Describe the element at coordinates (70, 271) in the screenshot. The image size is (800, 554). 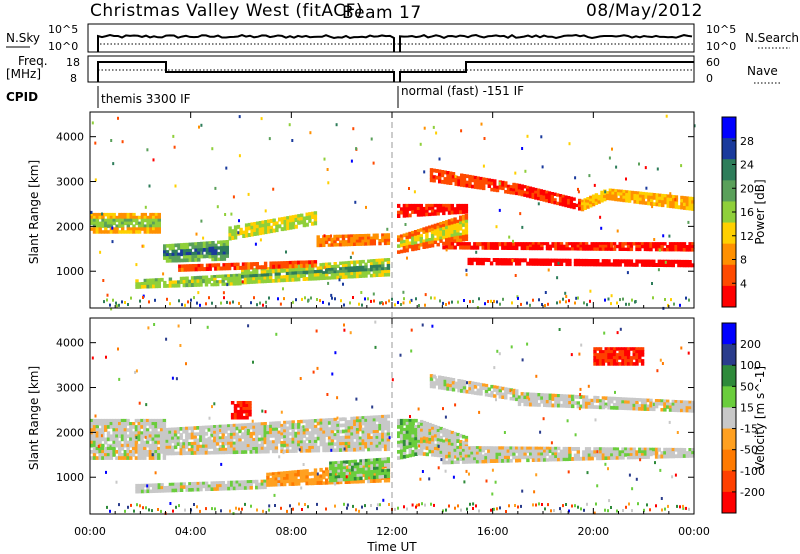
I see `y-tick-label: 1000` at that location.